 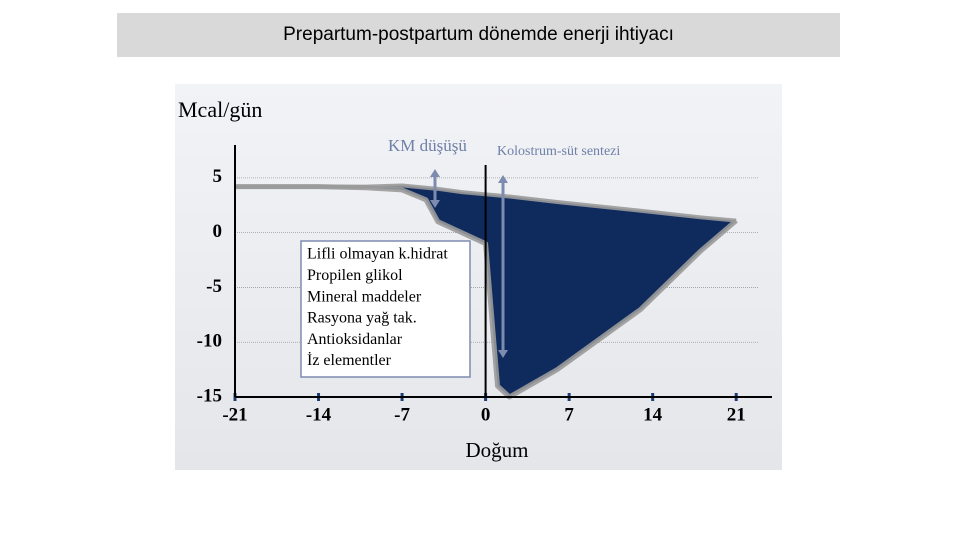 I want to click on list-box, so click(x=385, y=309).